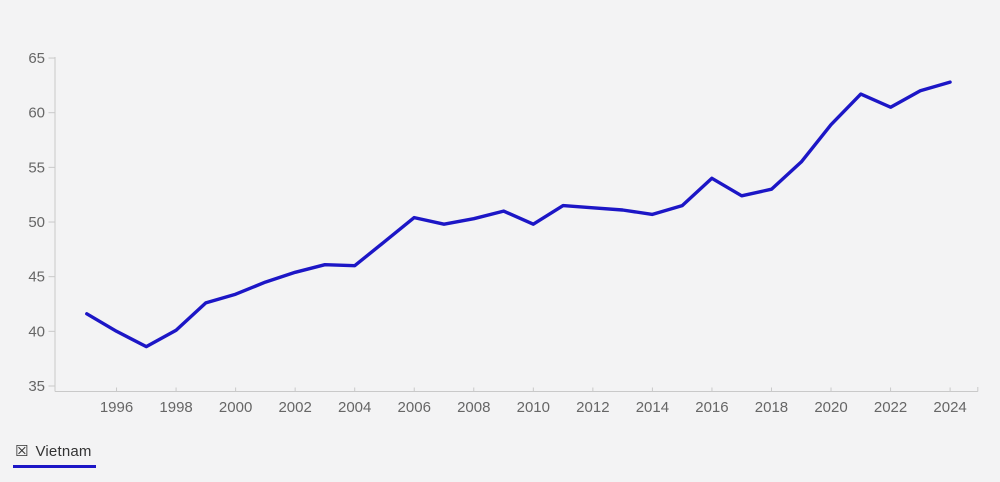  Describe the element at coordinates (116, 407) in the screenshot. I see `x-axis-tick-label: 1996` at that location.